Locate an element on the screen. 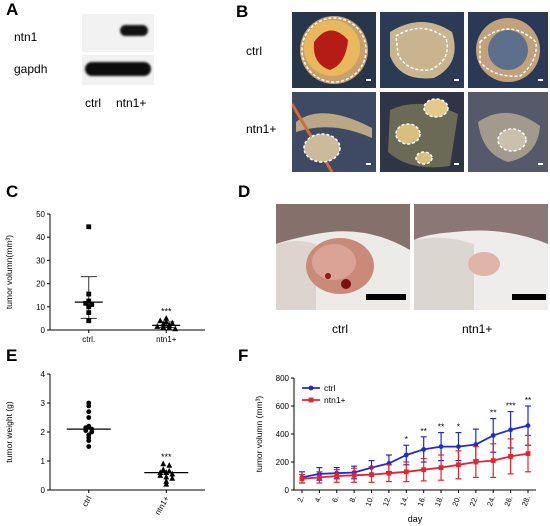 The image size is (550, 526). x-tick-label: 24. is located at coordinates (491, 501).